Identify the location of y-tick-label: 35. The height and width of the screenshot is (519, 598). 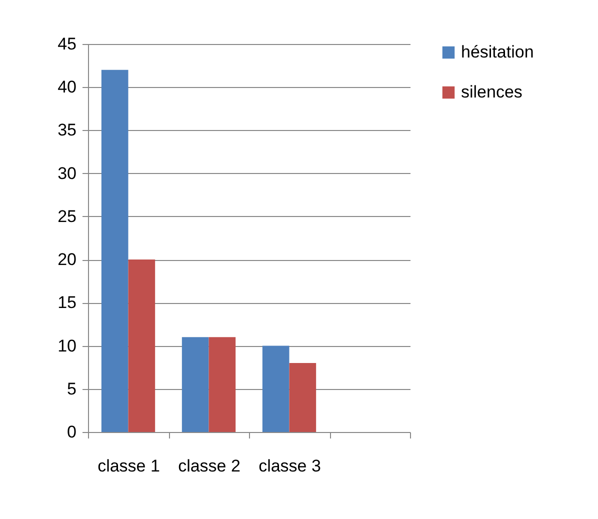
(67, 130).